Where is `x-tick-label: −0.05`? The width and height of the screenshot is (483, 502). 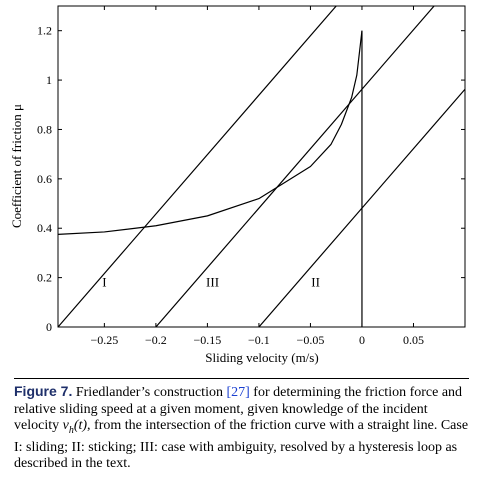 x-tick-label: −0.05 is located at coordinates (311, 340).